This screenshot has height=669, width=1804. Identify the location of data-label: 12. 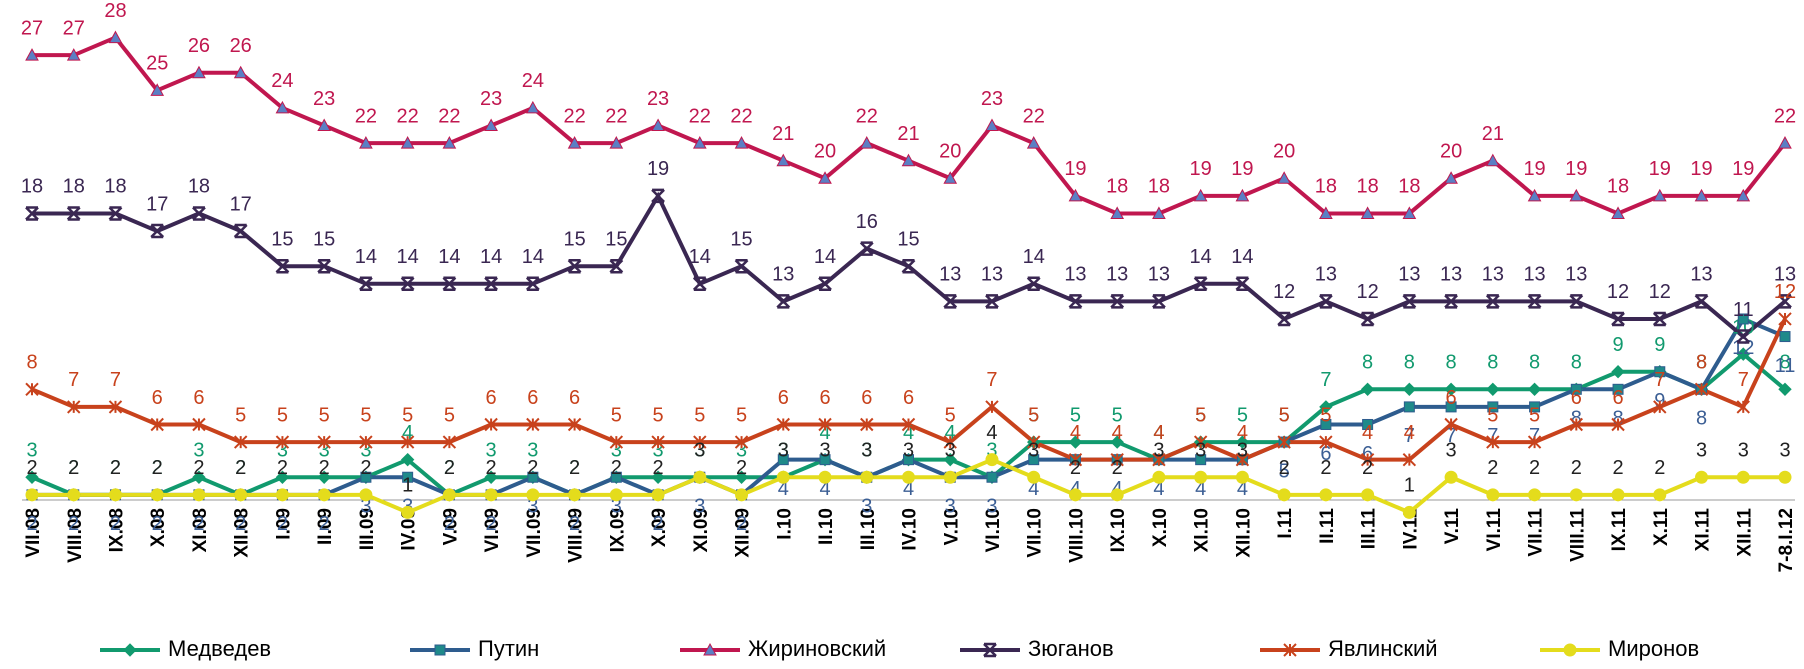
(1660, 292).